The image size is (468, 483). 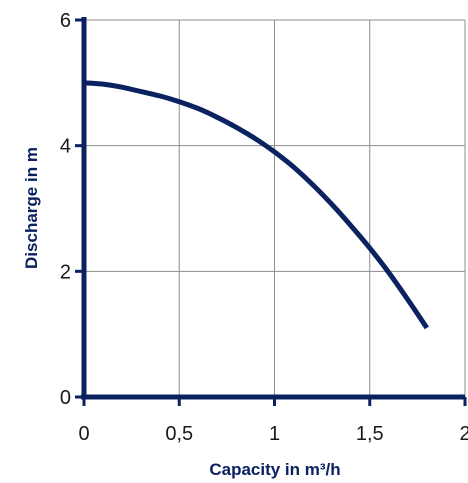 I want to click on x-tick-label-2: 1, so click(x=274, y=434).